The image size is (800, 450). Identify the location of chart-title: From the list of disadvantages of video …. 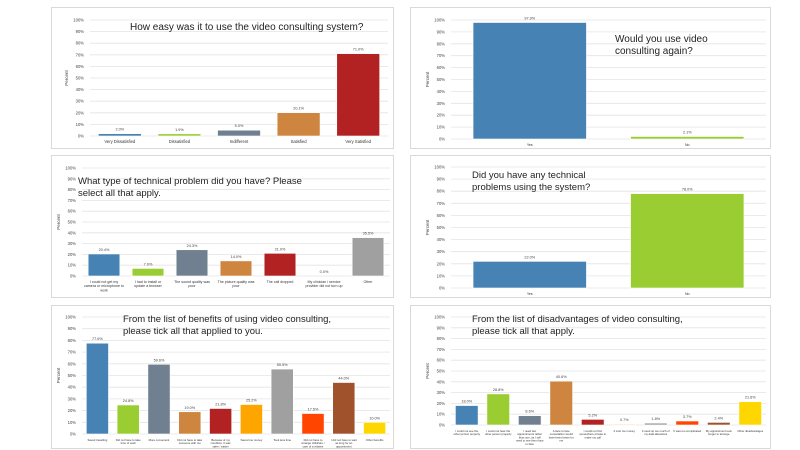
(577, 325).